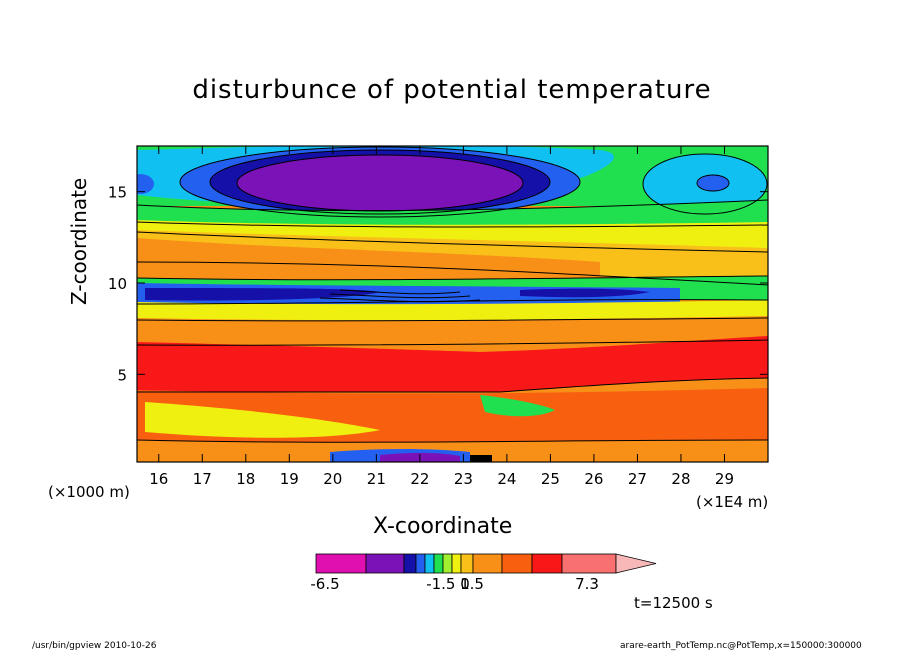 The width and height of the screenshot is (904, 654). I want to click on blue-left-edge, so click(145, 184).